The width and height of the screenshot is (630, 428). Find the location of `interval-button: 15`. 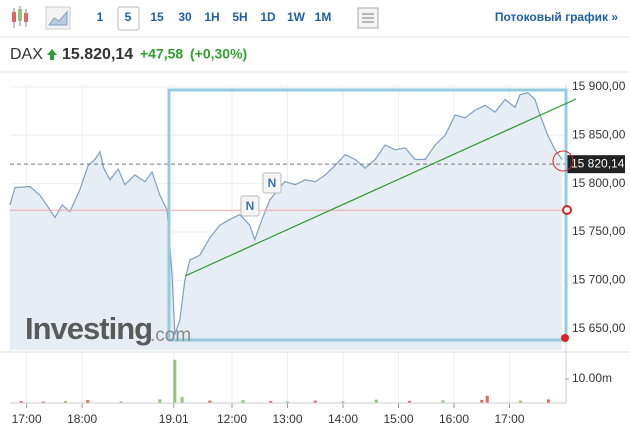

interval-button: 15 is located at coordinates (157, 17).